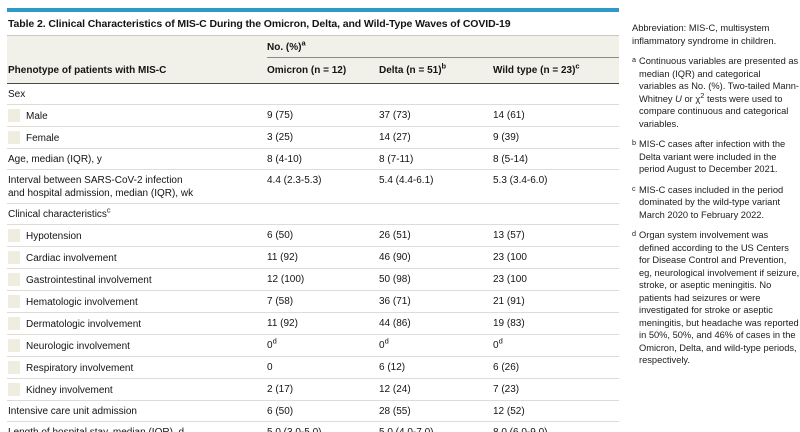 This screenshot has height=432, width=800. Describe the element at coordinates (634, 188) in the screenshot. I see `footnote-letter: c` at that location.